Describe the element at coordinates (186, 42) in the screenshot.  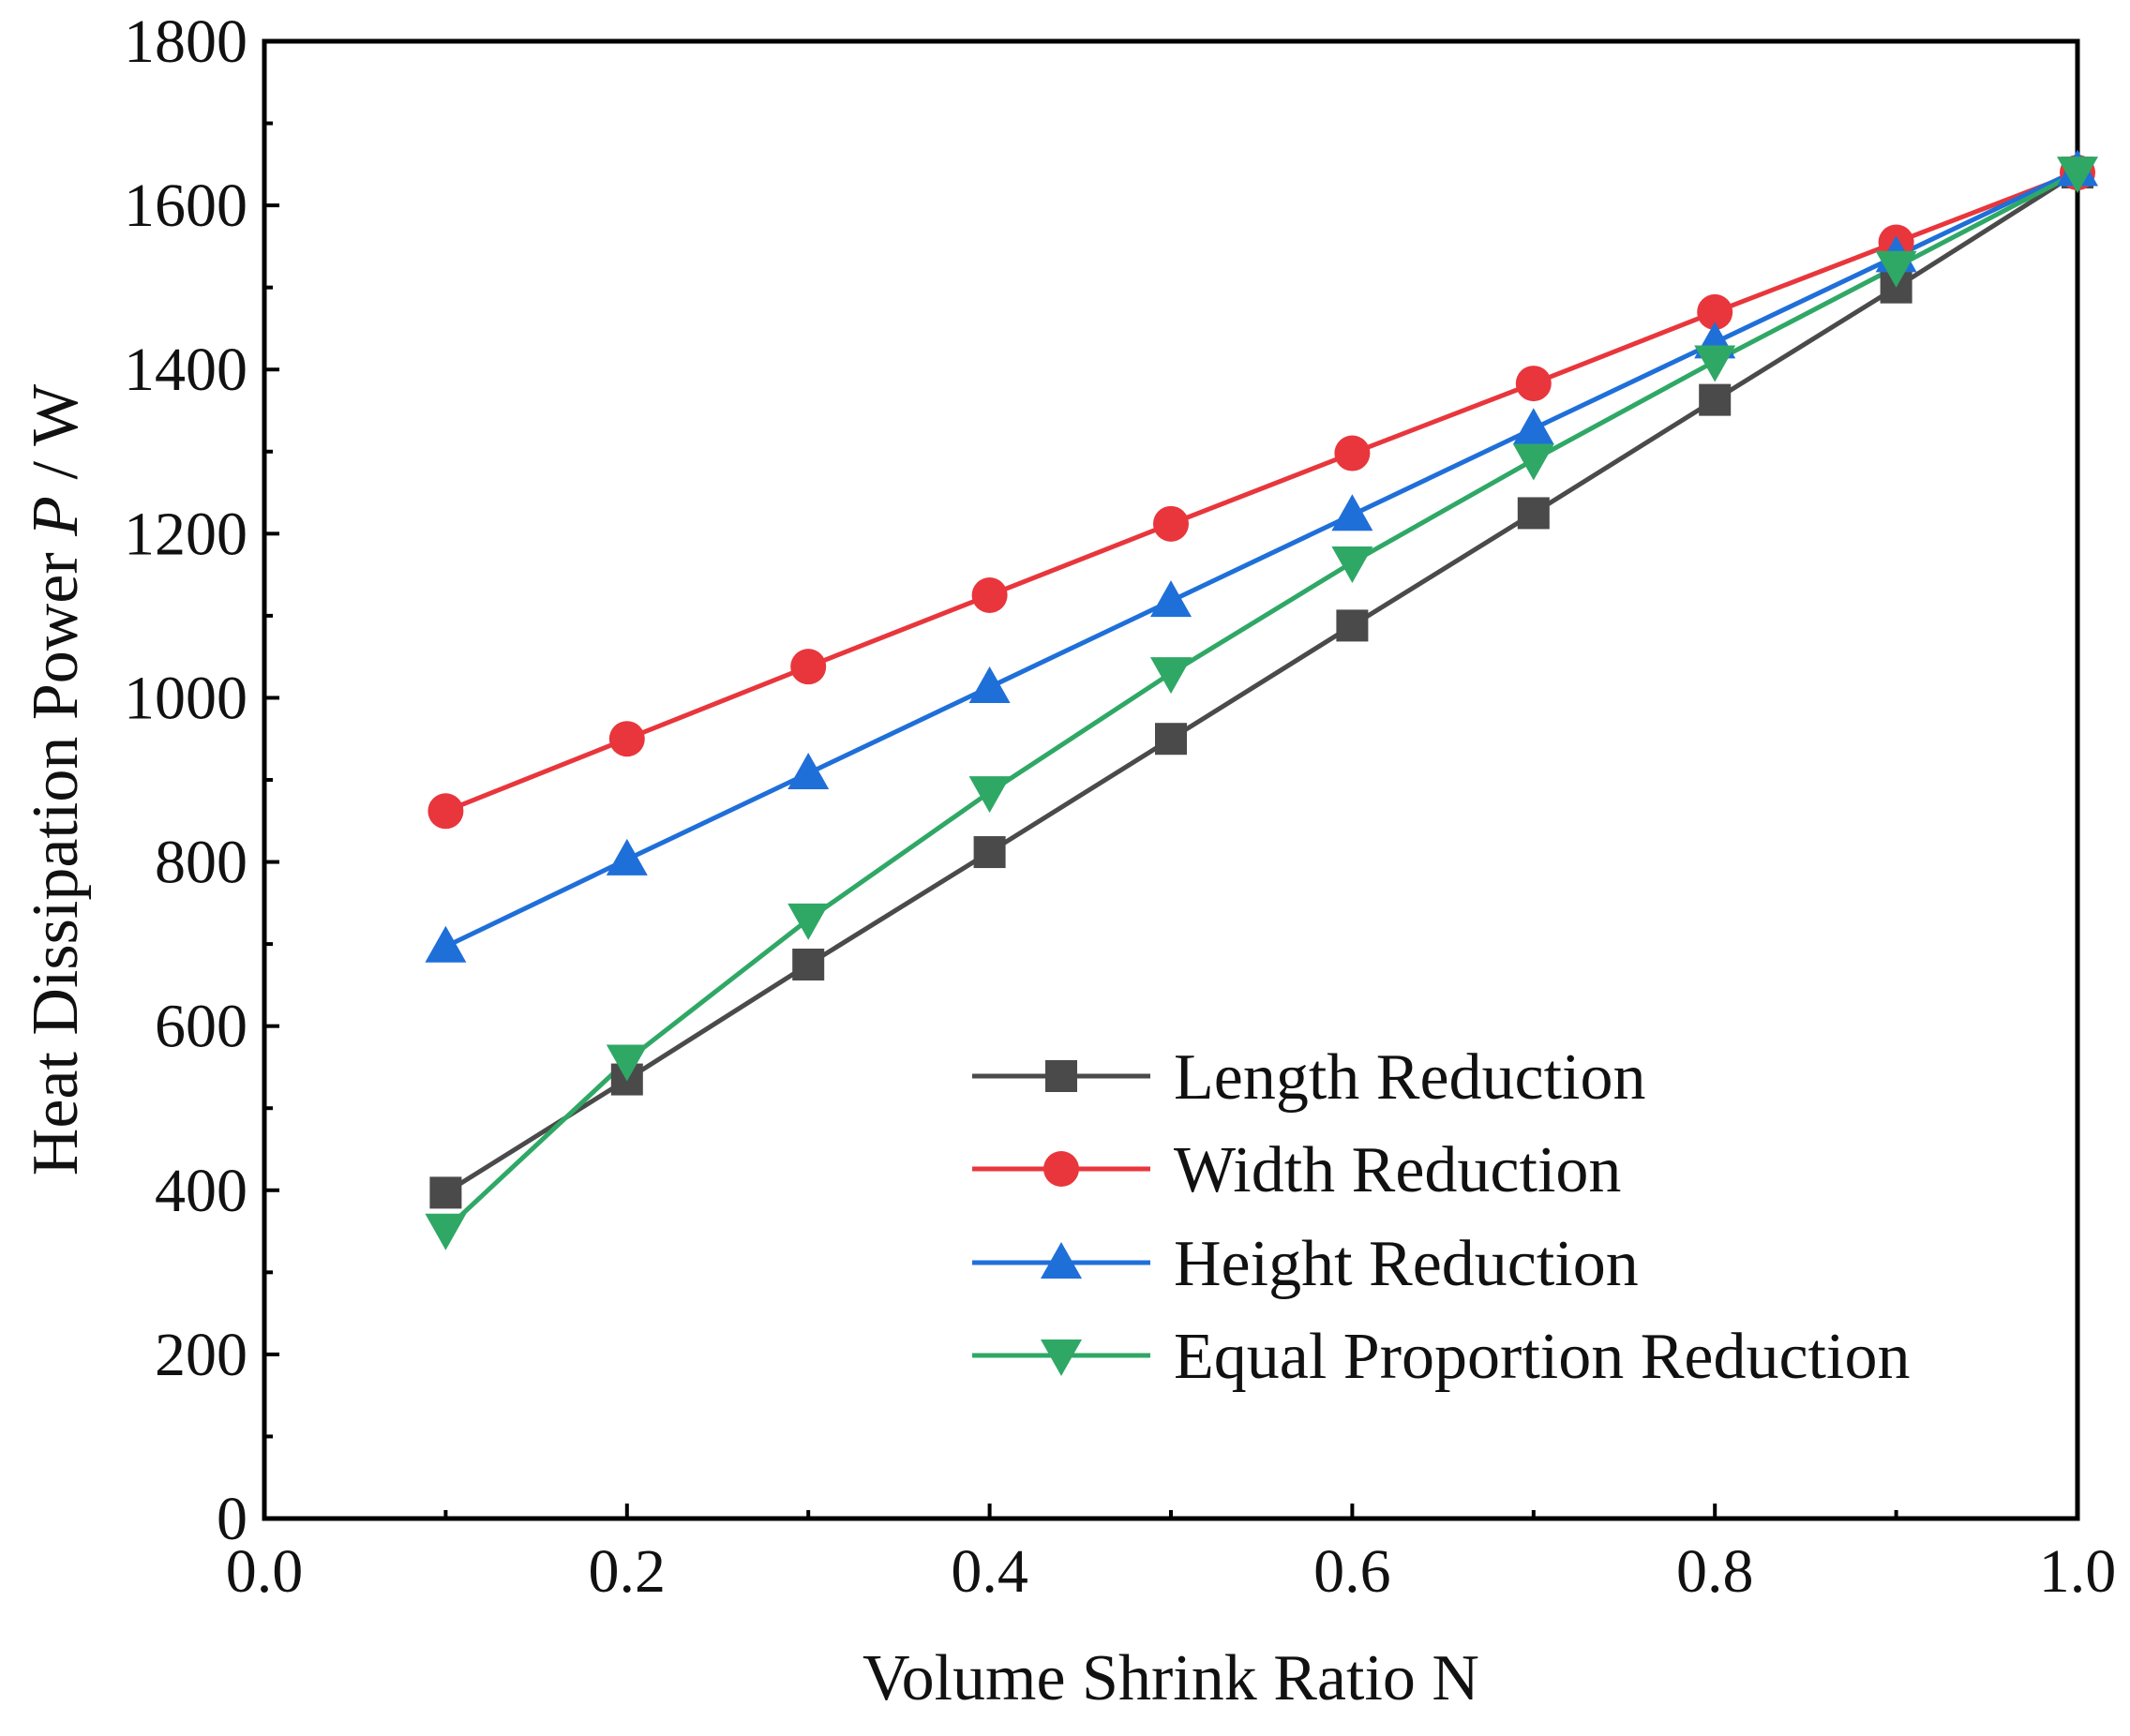
I see `y-tick-label: 1800` at that location.